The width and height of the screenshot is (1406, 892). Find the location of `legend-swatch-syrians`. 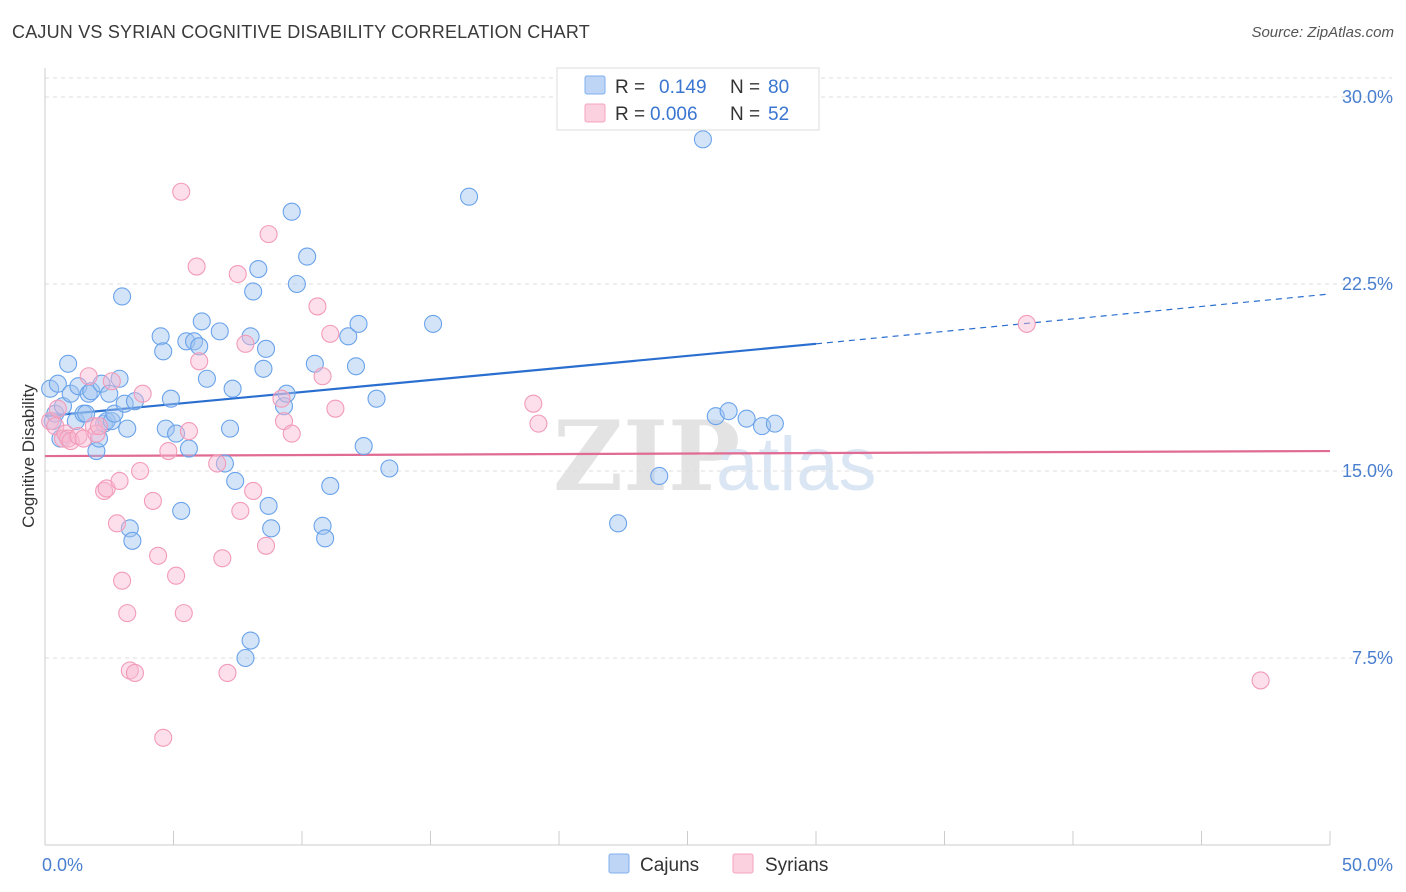

legend-swatch-syrians is located at coordinates (595, 113).